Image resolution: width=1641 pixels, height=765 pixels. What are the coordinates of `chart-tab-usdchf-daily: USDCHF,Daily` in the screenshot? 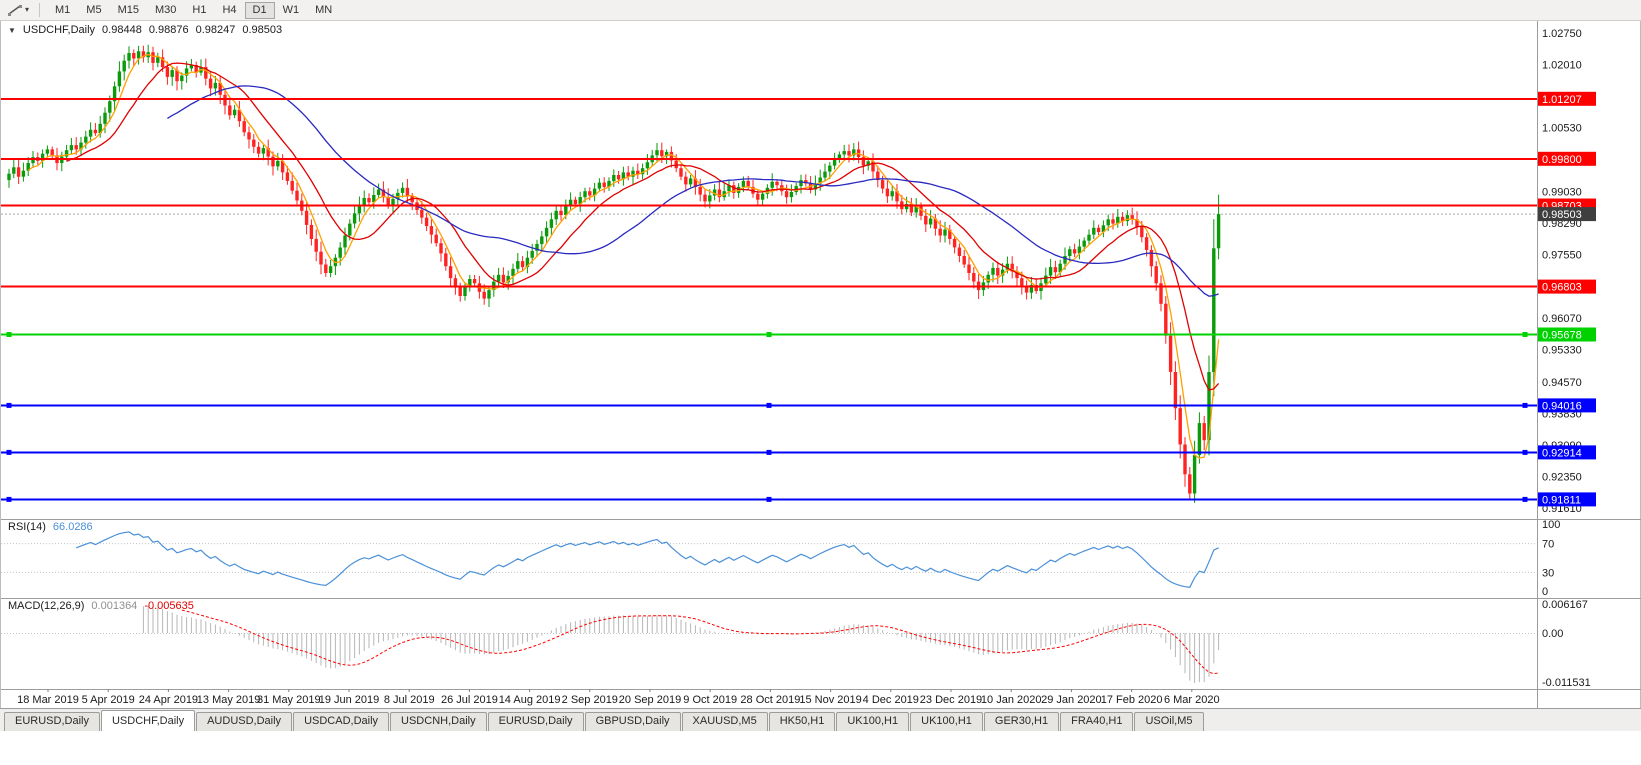 It's located at (148, 720).